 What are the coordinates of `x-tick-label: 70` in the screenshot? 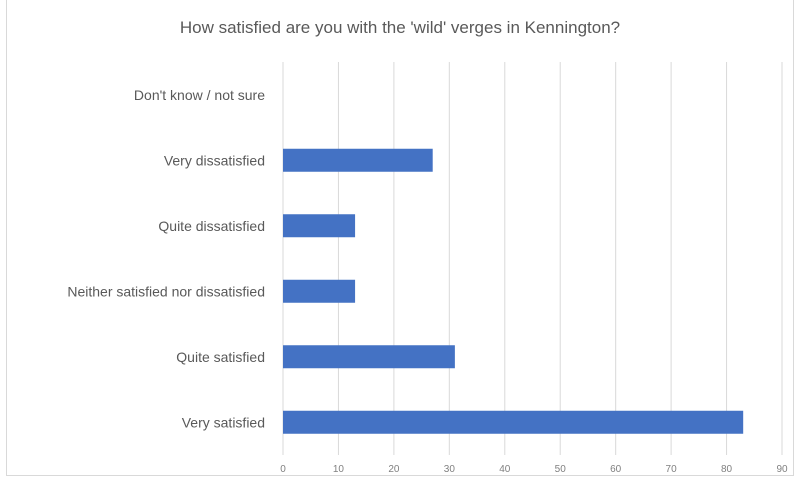 It's located at (672, 469).